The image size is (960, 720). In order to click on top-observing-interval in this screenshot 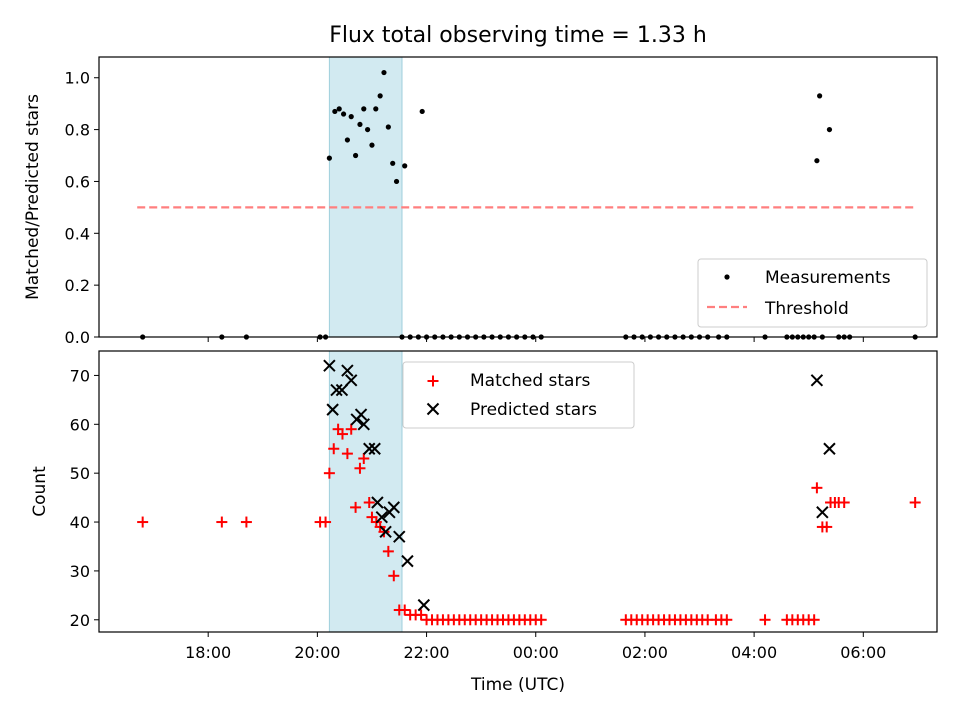, I will do `click(365, 197)`.